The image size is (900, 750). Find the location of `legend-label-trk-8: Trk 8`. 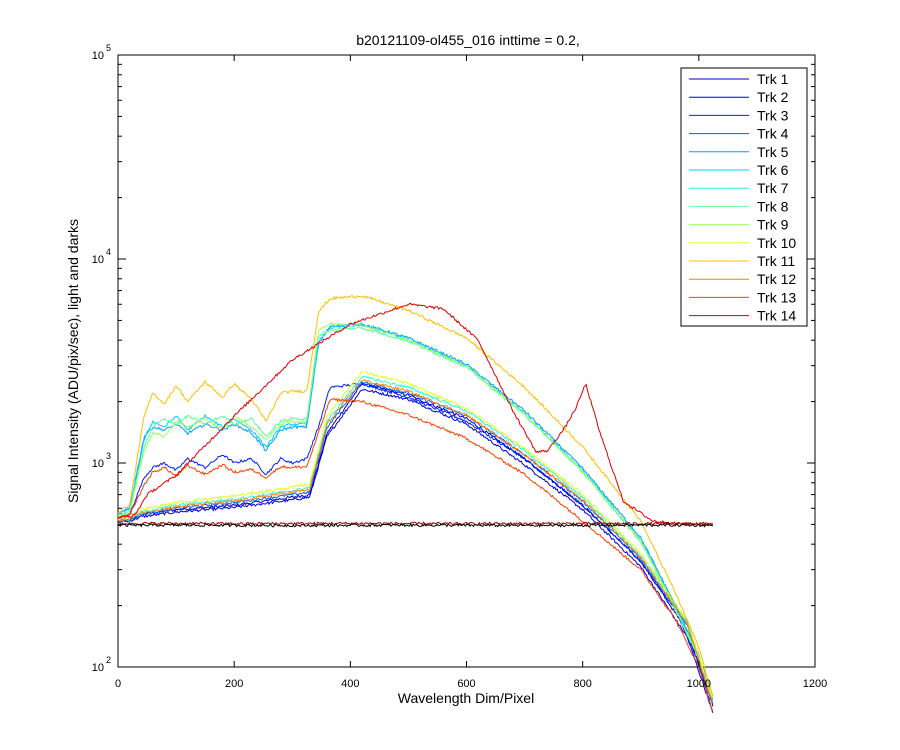

legend-label-trk-8: Trk 8 is located at coordinates (773, 206).